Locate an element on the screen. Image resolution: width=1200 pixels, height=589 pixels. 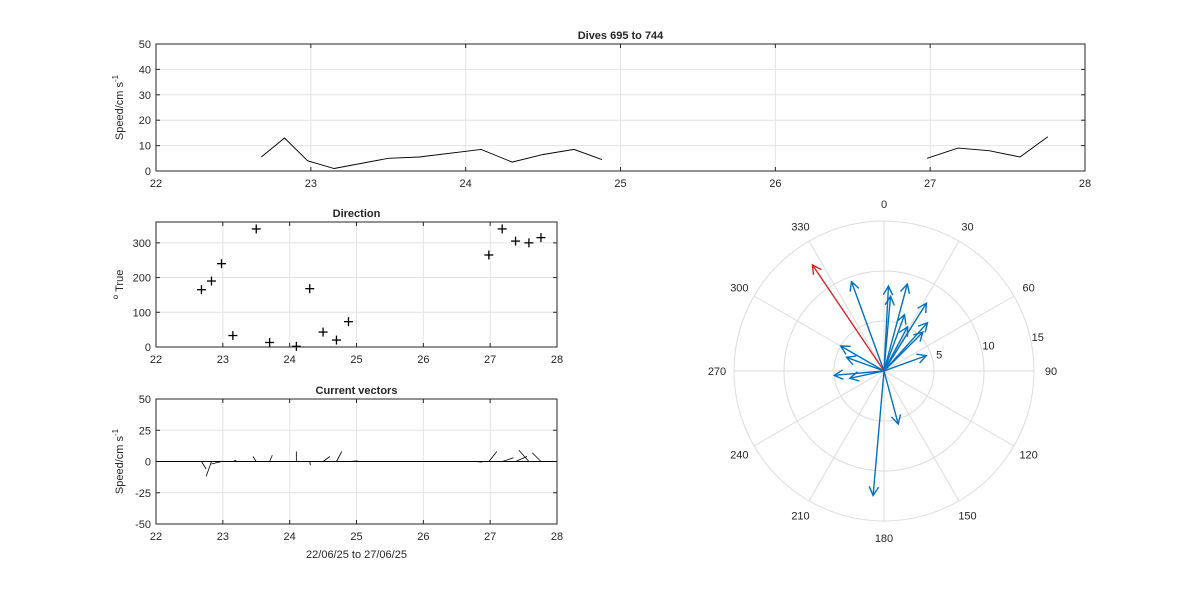
y-axis-label: Speed/cm s-1 is located at coordinates (118, 461).